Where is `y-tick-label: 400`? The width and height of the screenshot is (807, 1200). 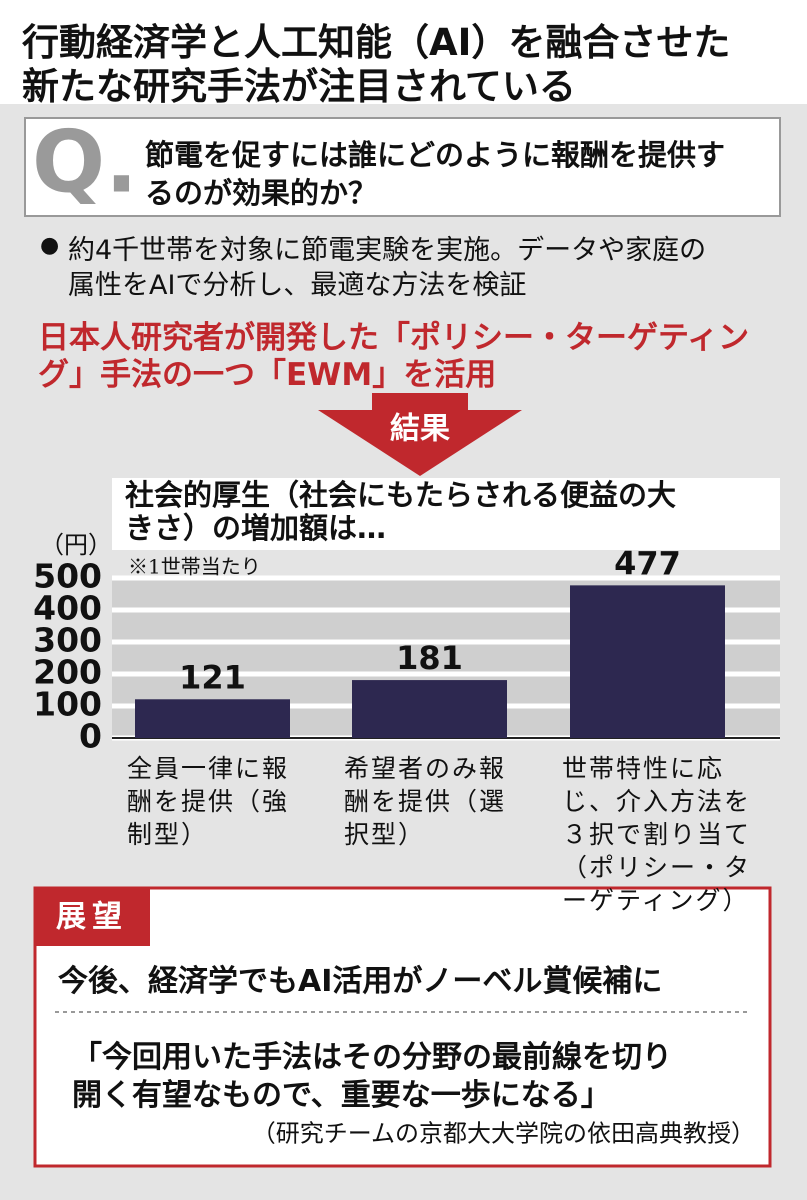 y-tick-label: 400 is located at coordinates (67, 608).